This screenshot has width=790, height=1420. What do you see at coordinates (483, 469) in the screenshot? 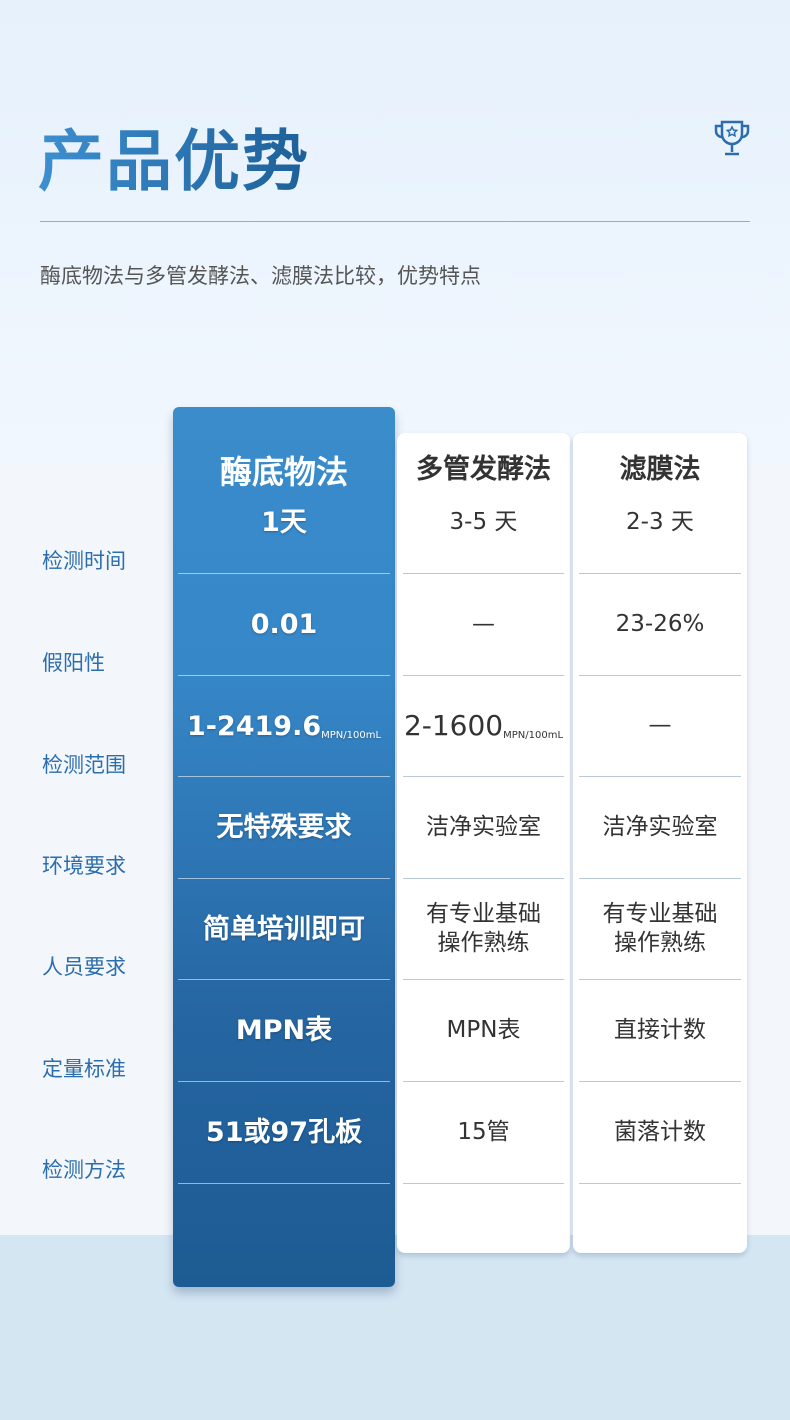
I see `column-header: 多管发酵法` at bounding box center [483, 469].